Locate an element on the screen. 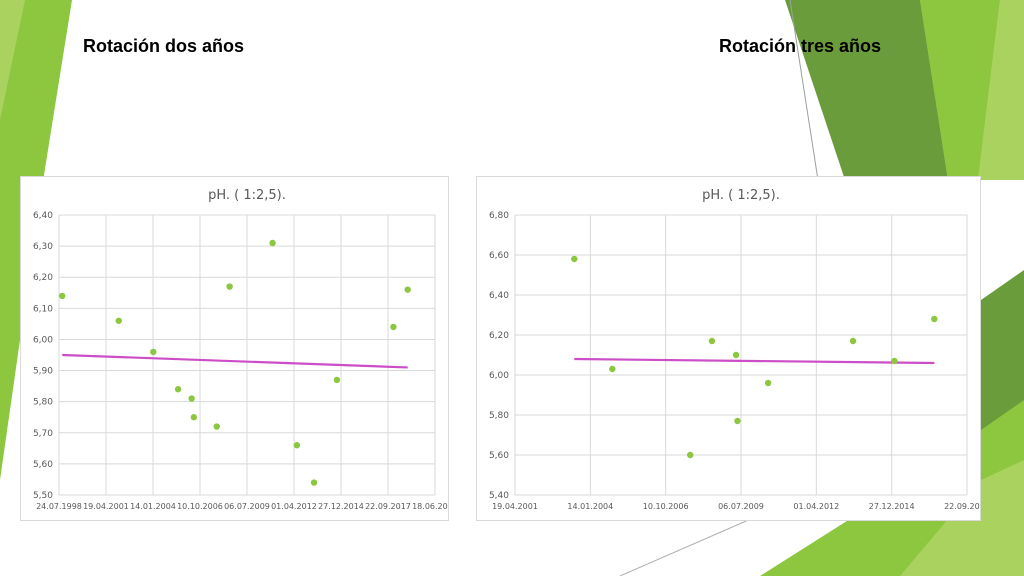  y-tick-label: 5,70 is located at coordinates (43, 434).